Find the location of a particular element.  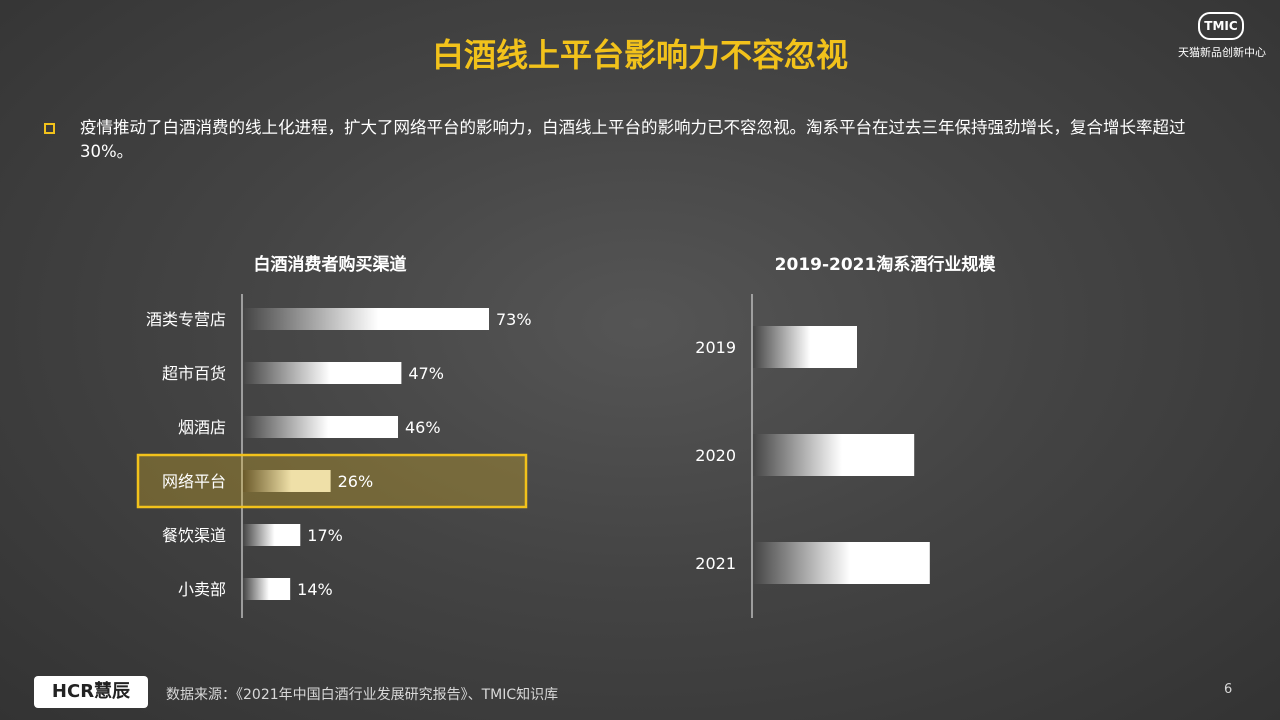

data-source: 数据来源：《2021年中国白酒行业发展研究报告》、TMIC知识库 is located at coordinates (362, 695).